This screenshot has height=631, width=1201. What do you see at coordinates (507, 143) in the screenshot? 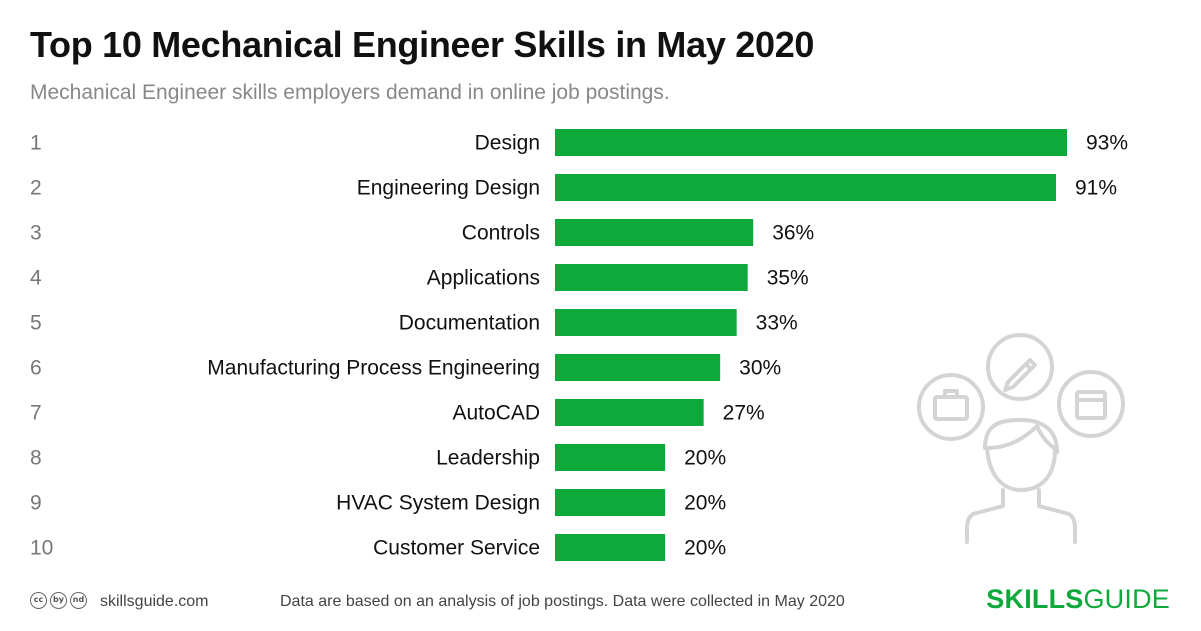
I see `category-label: Design` at bounding box center [507, 143].